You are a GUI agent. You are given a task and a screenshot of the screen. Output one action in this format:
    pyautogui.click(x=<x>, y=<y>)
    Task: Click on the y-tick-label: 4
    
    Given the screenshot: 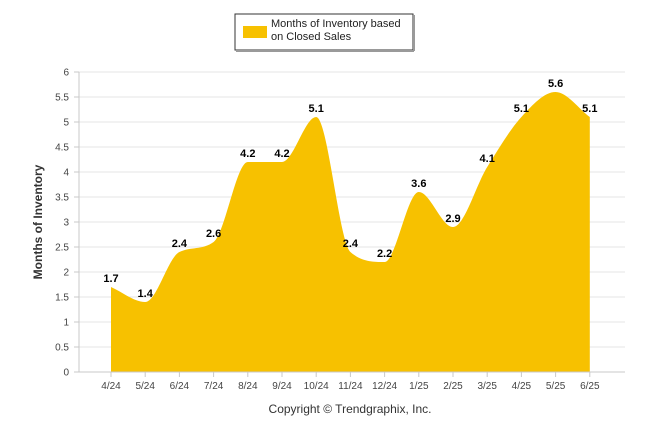 What is the action you would take?
    pyautogui.click(x=66, y=173)
    